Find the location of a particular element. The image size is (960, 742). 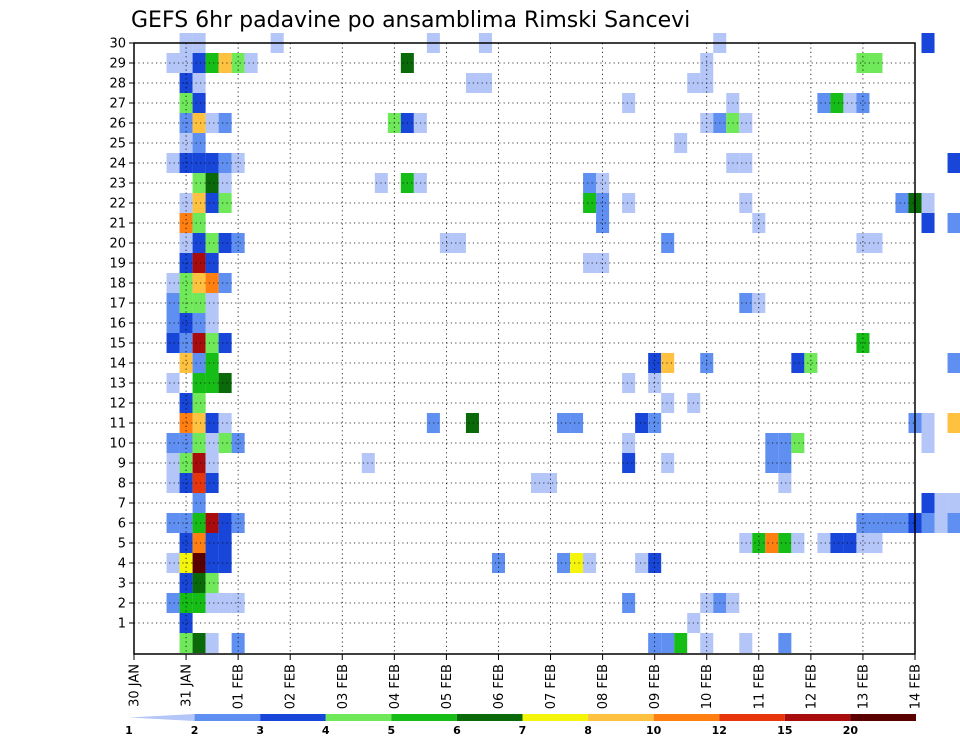

legend-label: 12 is located at coordinates (719, 730).